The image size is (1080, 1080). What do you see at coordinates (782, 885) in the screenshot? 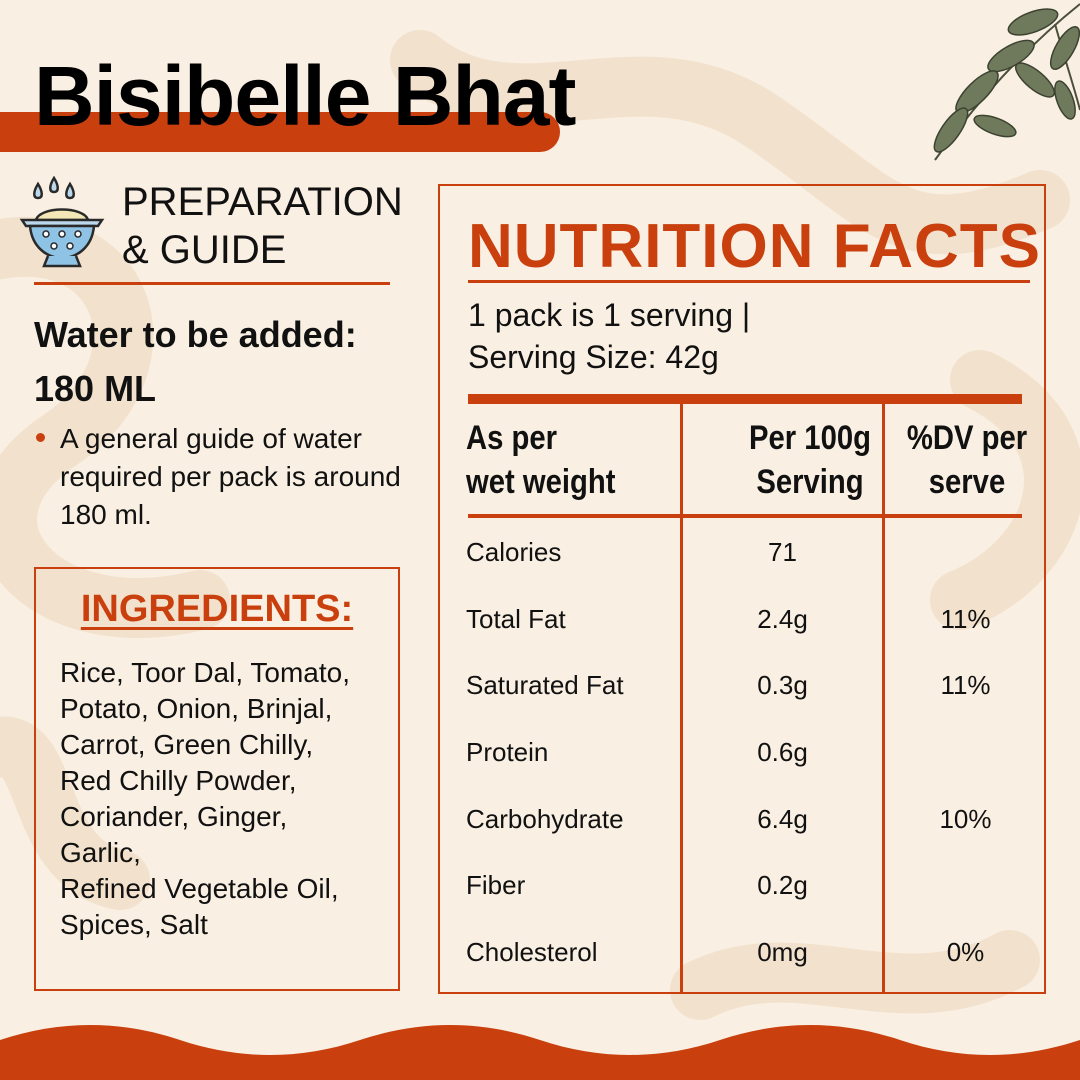
I see `nutrient-per100g: 0.2g` at bounding box center [782, 885].